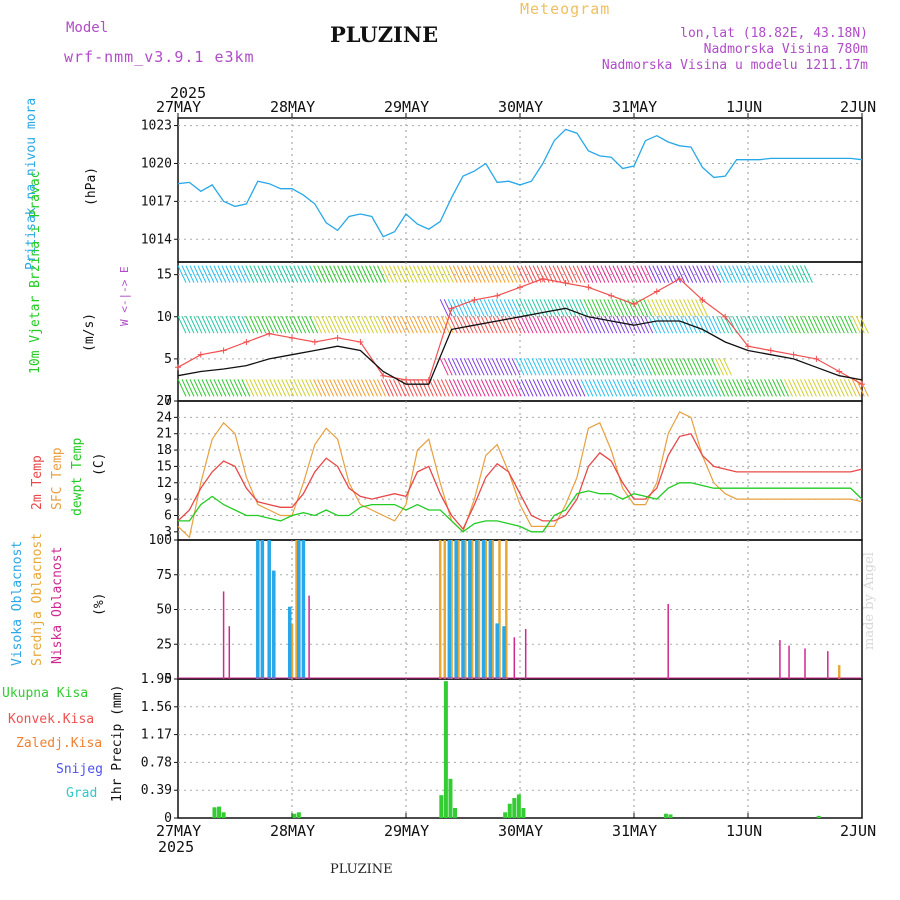  What do you see at coordinates (223, 635) in the screenshot?
I see `low-cloud-bar` at bounding box center [223, 635].